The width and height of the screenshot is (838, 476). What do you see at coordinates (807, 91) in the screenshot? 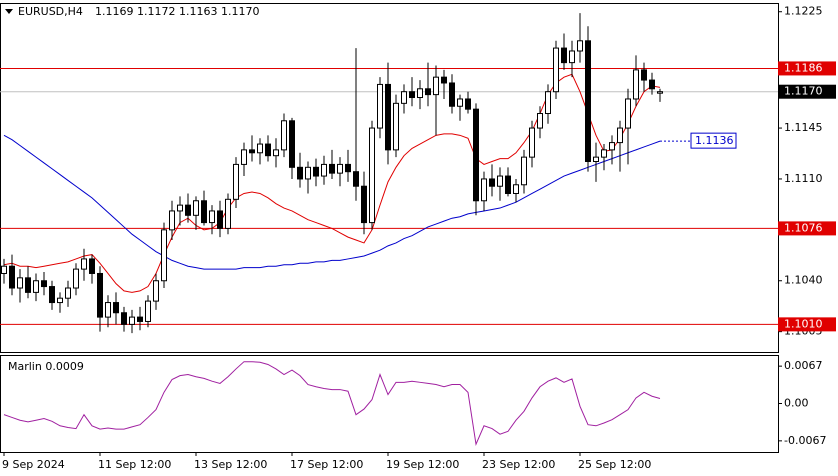
I see `last-price-tag` at bounding box center [807, 91].